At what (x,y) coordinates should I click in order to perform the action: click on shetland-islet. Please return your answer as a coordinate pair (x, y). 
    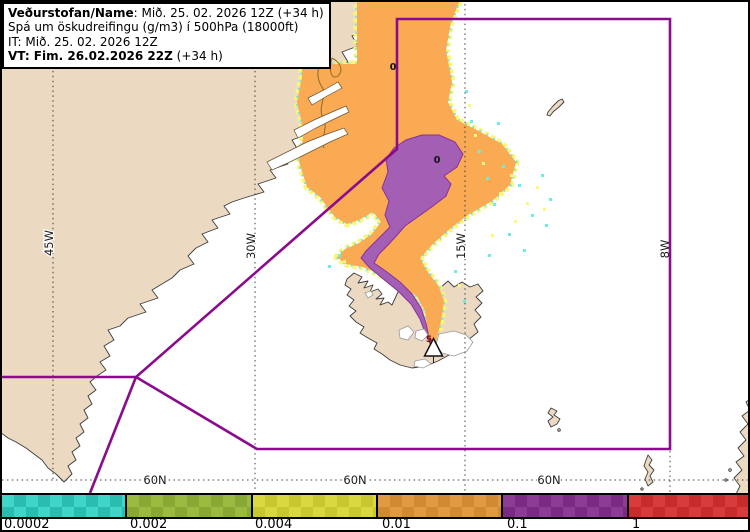
    Looking at the image, I should click on (642, 489).